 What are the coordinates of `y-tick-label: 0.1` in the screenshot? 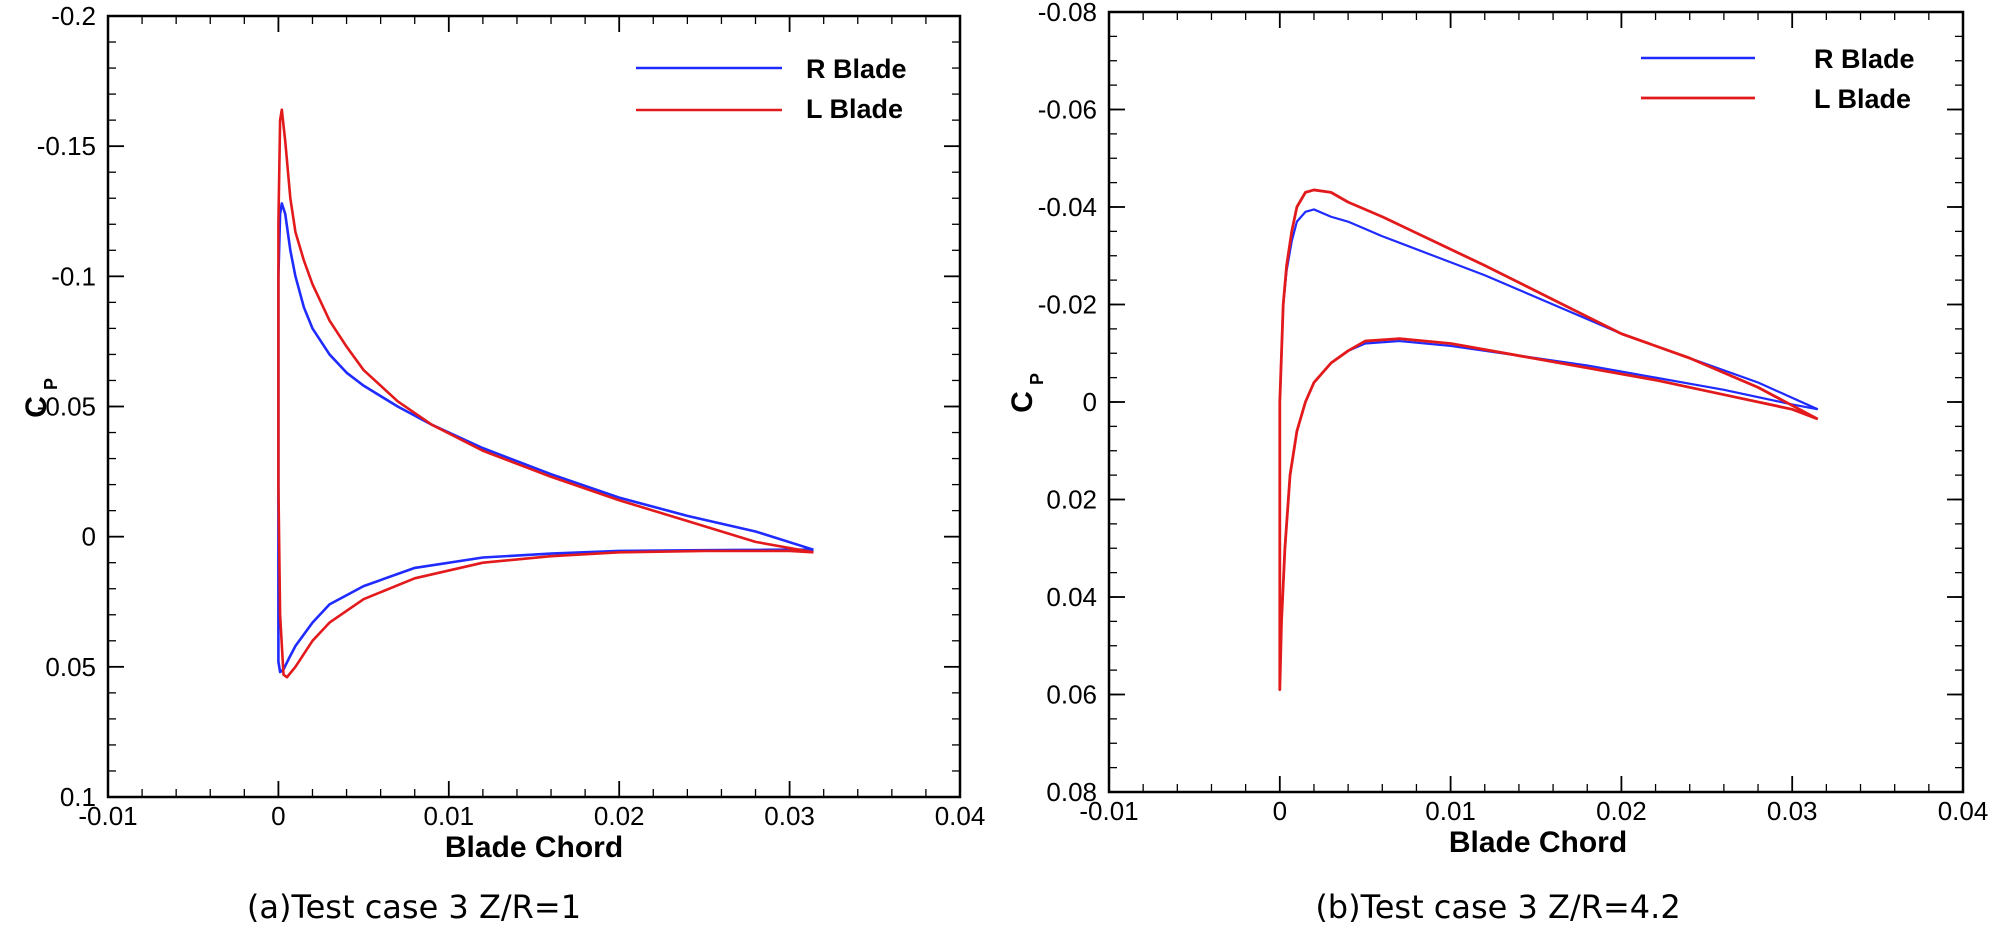 It's located at (78, 797).